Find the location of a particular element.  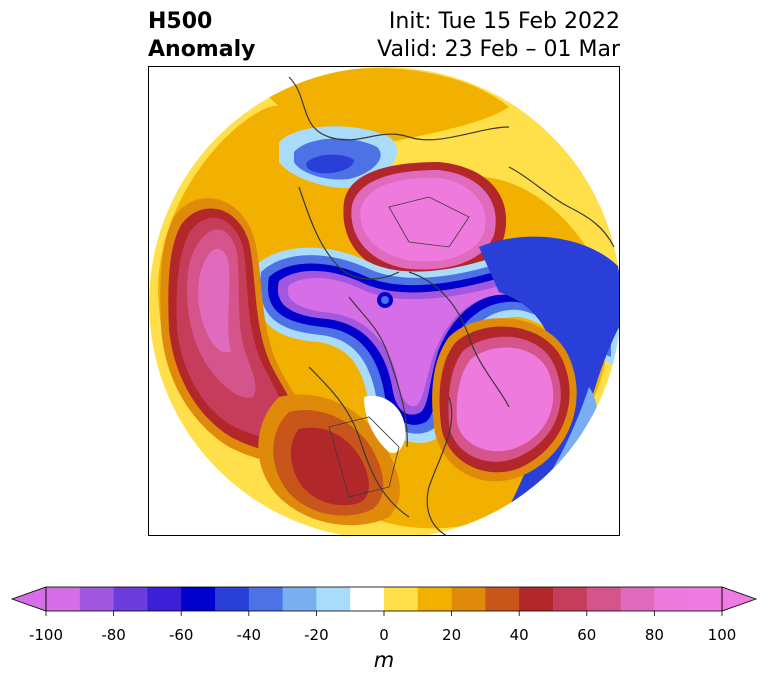

colorbar-tick-labels: -100 -80 -60 -40 -20 0 20 40 60 80 100 is located at coordinates (384, 636).